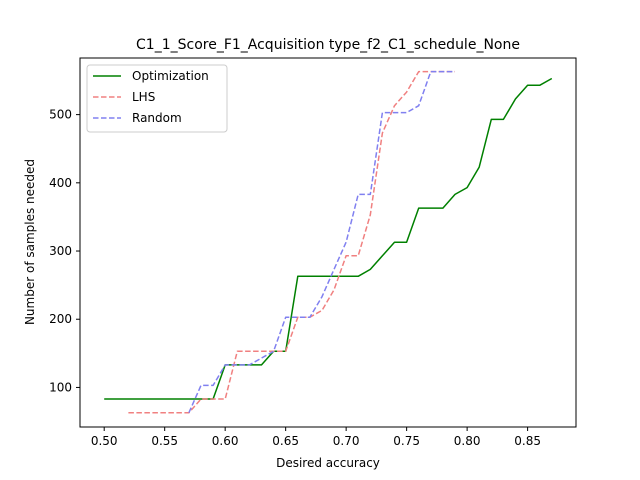 Image resolution: width=640 pixels, height=480 pixels. I want to click on x-tick-label: 0.65, so click(285, 441).